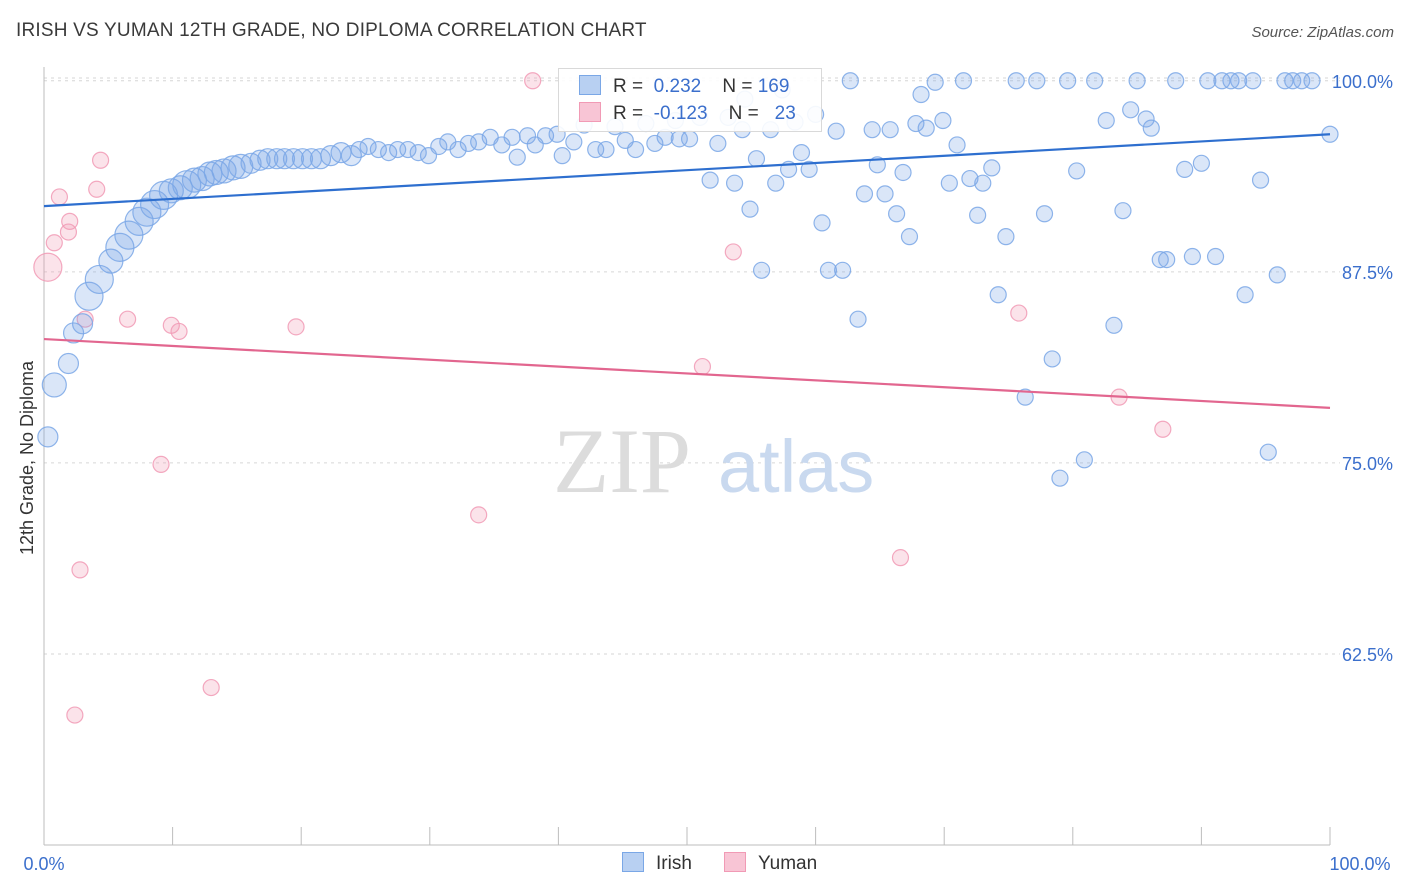 This screenshot has width=1406, height=892. I want to click on yuman-legend-label: Yuman, so click(788, 863).